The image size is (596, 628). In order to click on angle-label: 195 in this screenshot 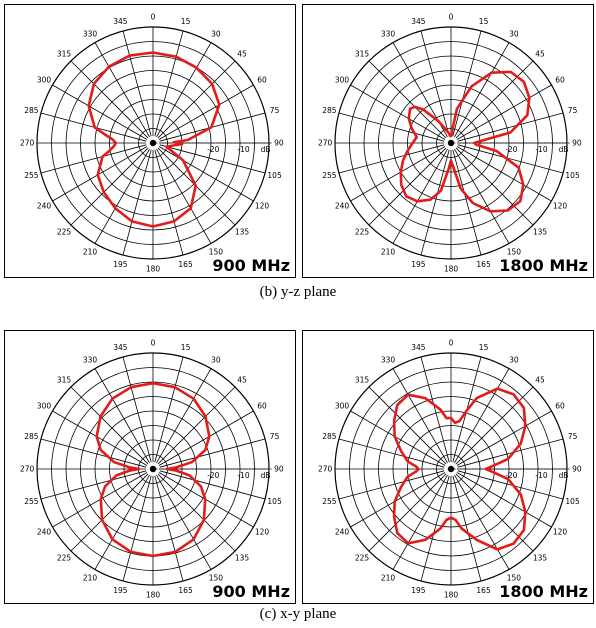, I will do `click(120, 264)`.